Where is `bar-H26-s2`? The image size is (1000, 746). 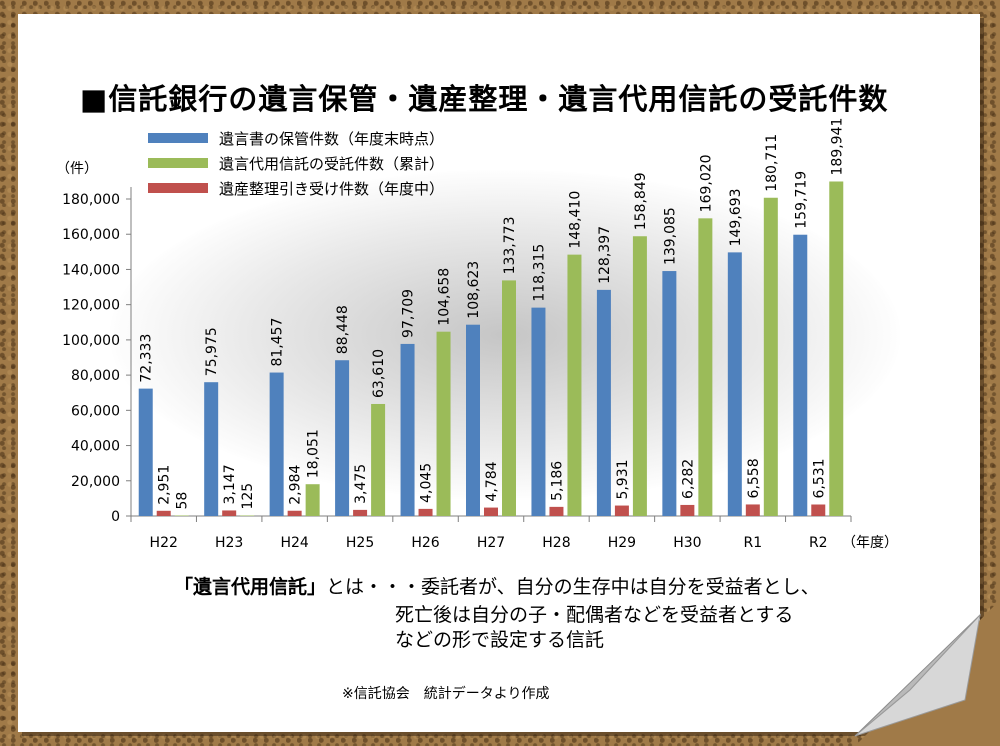
bar-H26-s2 is located at coordinates (443, 423).